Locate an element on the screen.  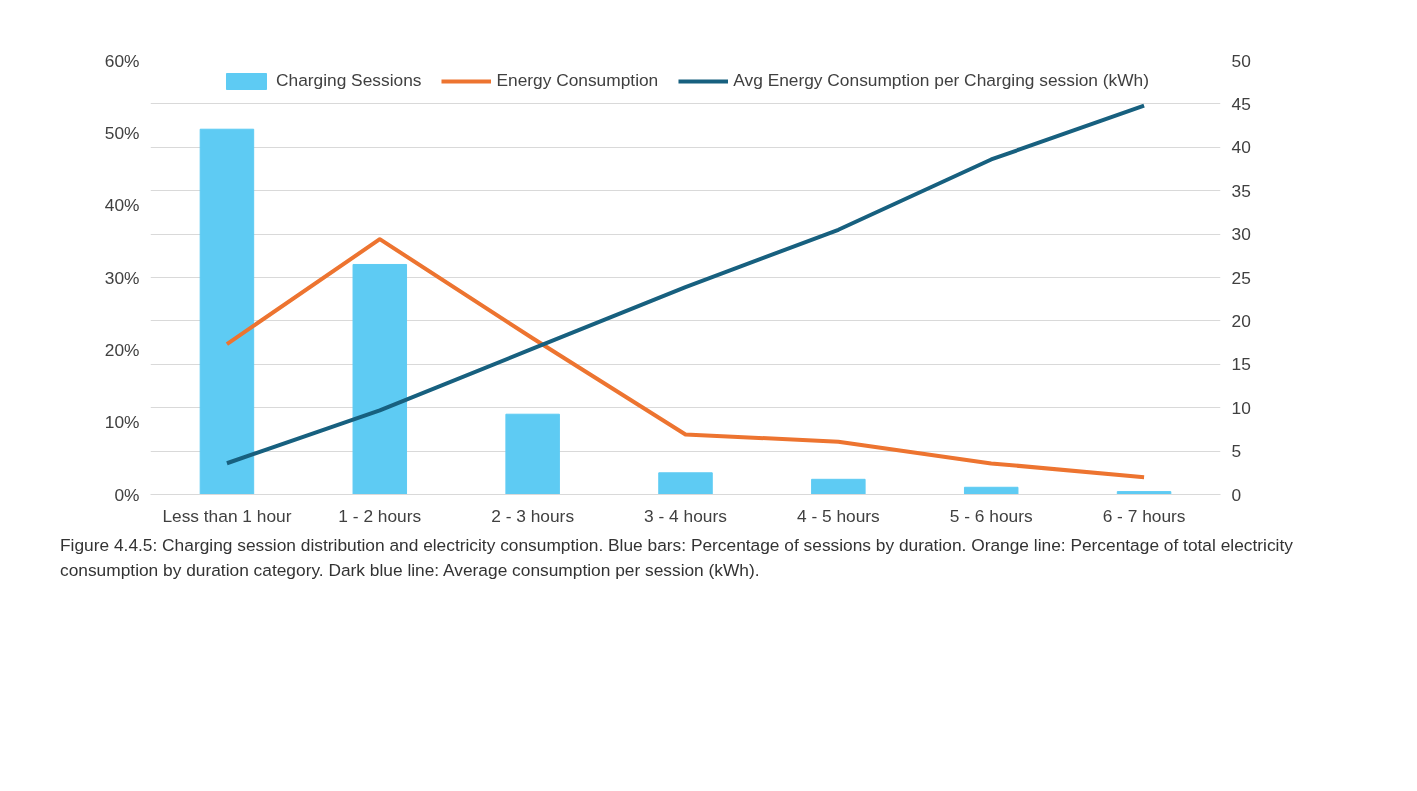
x-tick-label: 3 - 4 hours is located at coordinates (686, 515).